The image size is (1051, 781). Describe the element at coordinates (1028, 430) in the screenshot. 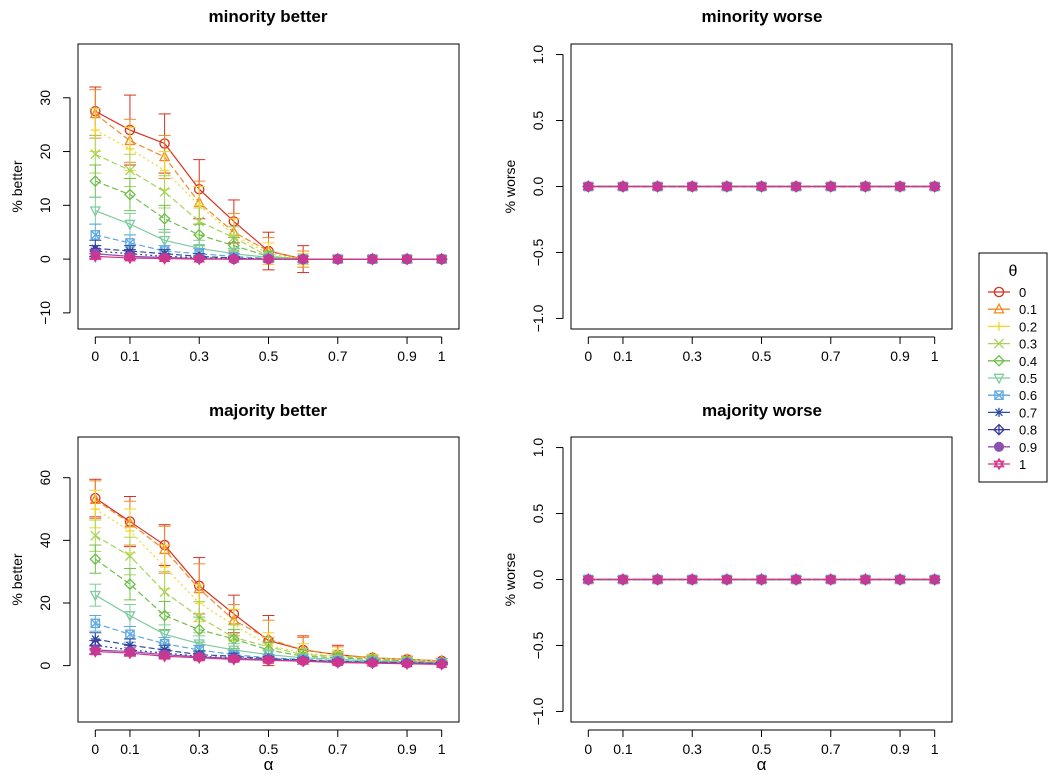

I see `legend-label: 0.8` at that location.